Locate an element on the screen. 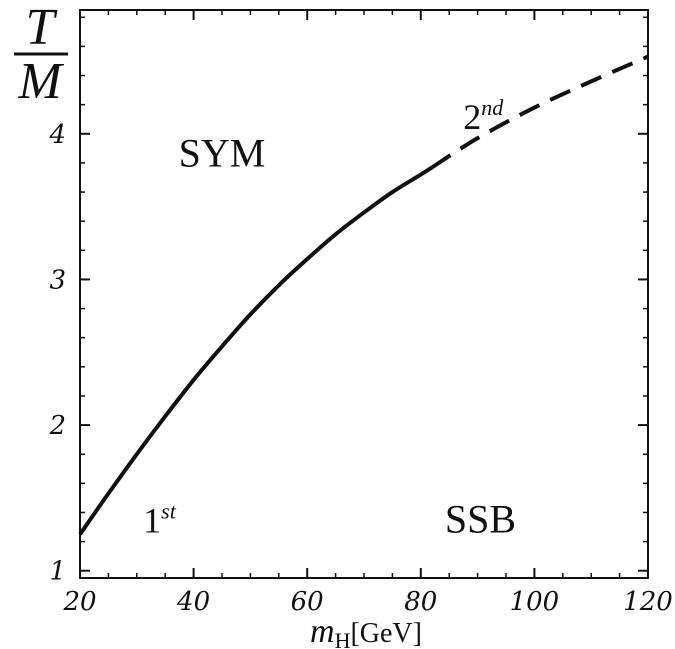 The height and width of the screenshot is (649, 675). y-axis-label: T M is located at coordinates (41, 55).